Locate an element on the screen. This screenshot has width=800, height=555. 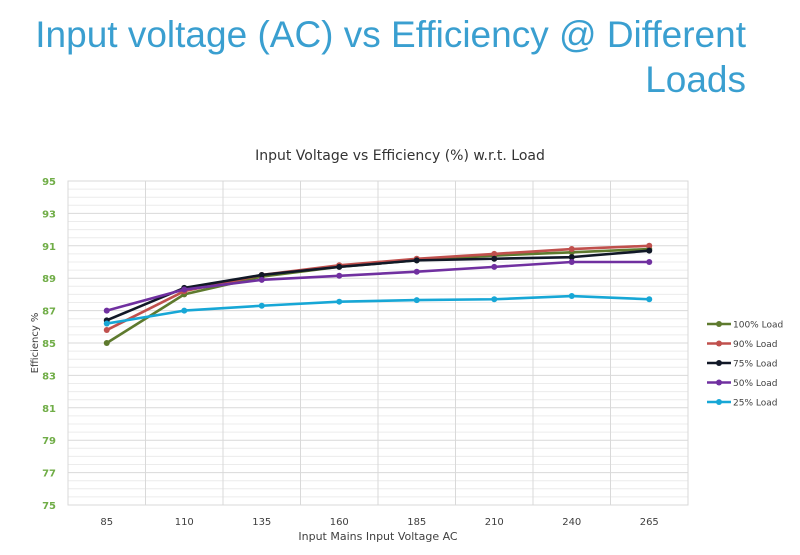
legend-label: 25% Load is located at coordinates (755, 404).